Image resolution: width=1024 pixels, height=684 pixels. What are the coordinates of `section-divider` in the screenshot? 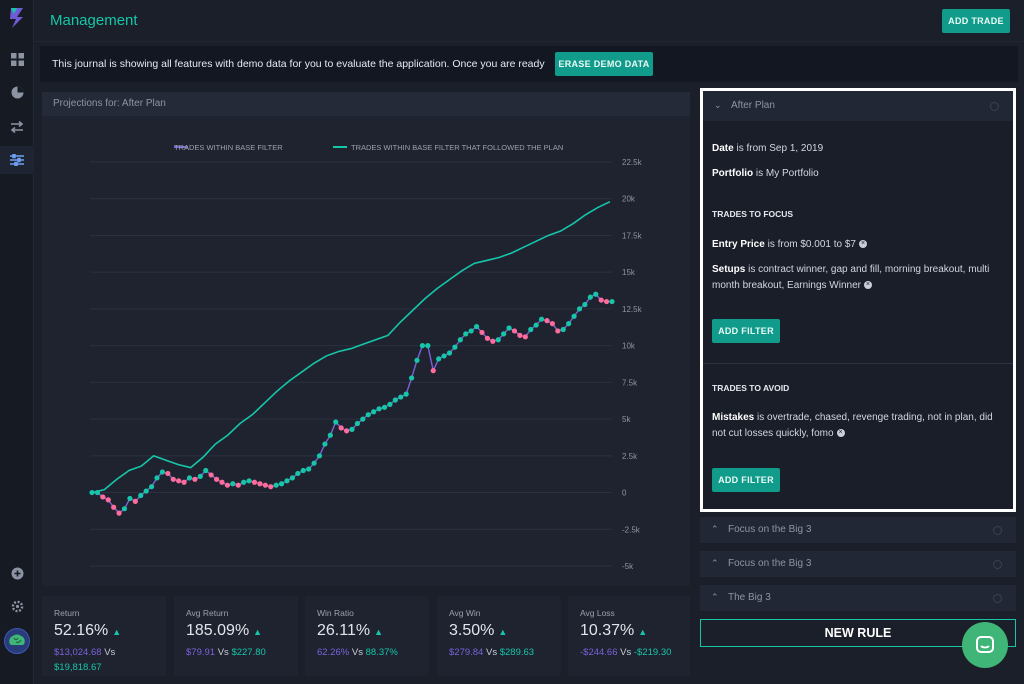 It's located at (858, 363).